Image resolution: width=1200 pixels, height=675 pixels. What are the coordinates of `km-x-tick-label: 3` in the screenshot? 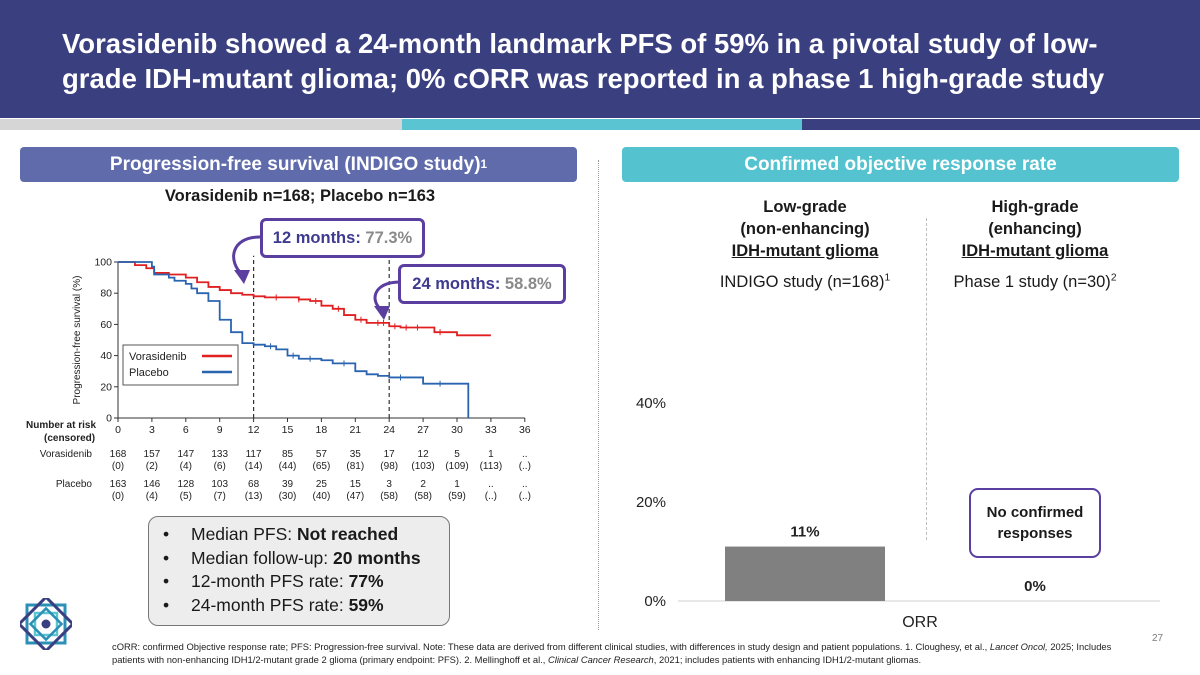 It's located at (152, 430).